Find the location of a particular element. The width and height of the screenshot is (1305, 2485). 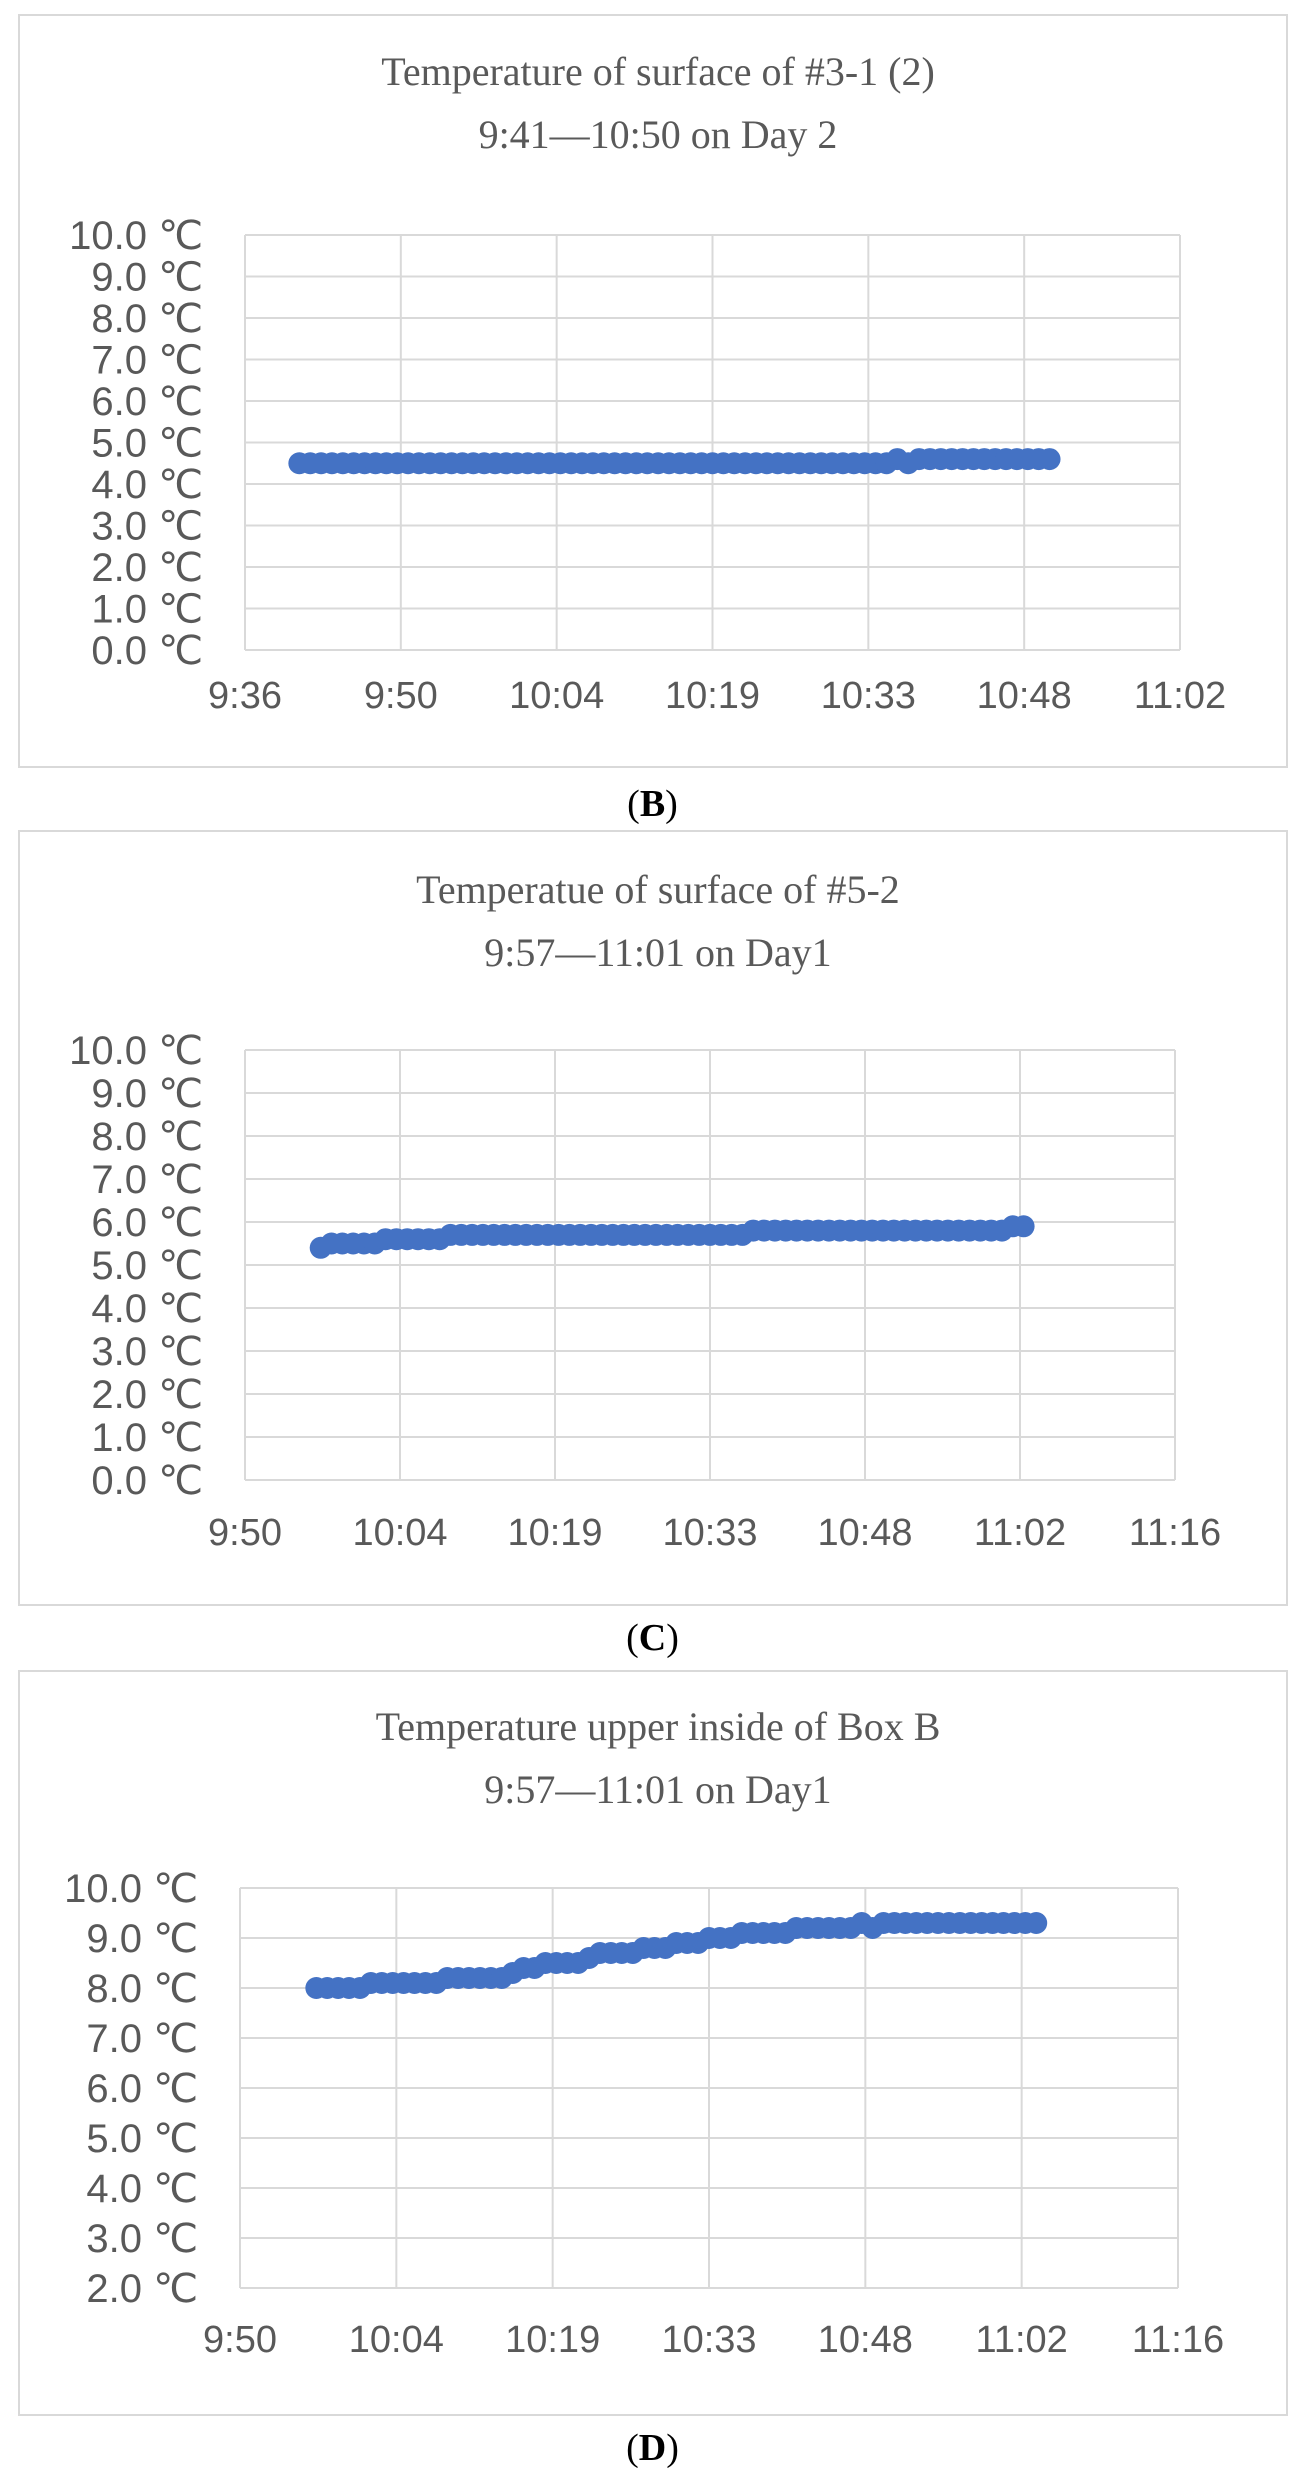

chart-title: Temperature of surface of #3-1 (2) is located at coordinates (658, 71).